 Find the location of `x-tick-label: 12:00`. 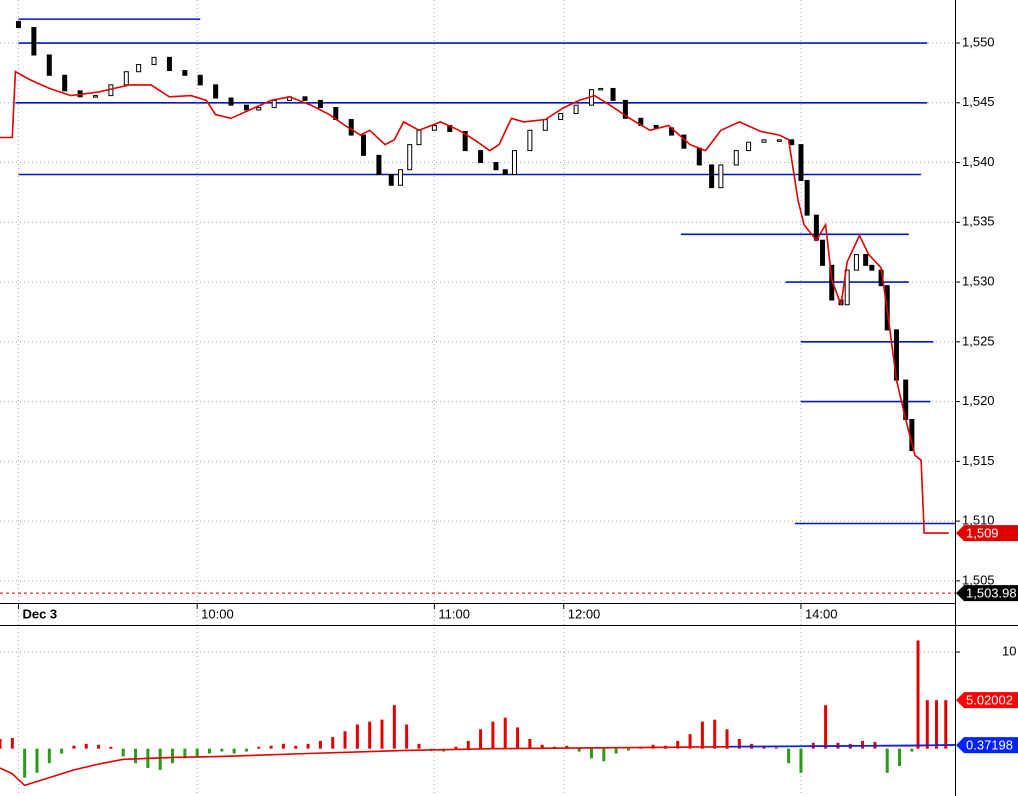

x-tick-label: 12:00 is located at coordinates (584, 613).